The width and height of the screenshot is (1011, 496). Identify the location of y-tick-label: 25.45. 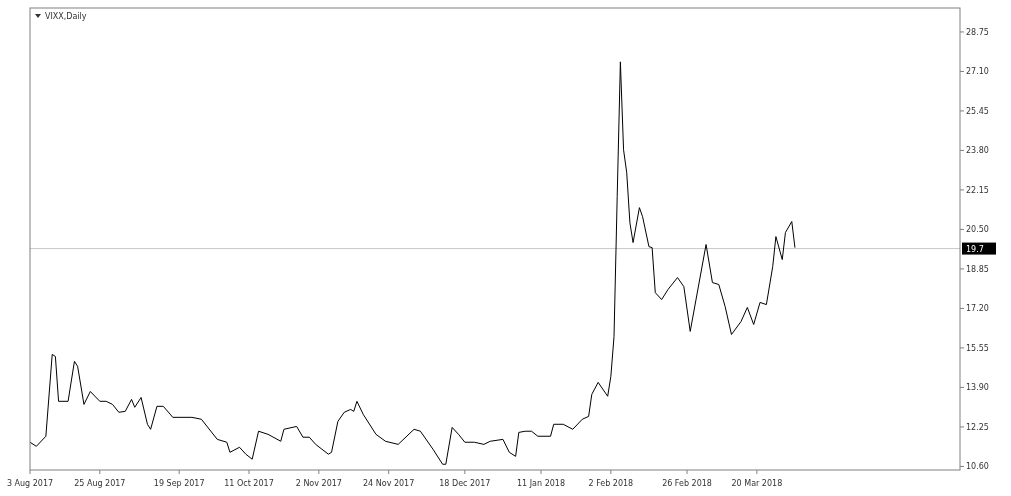
(977, 111).